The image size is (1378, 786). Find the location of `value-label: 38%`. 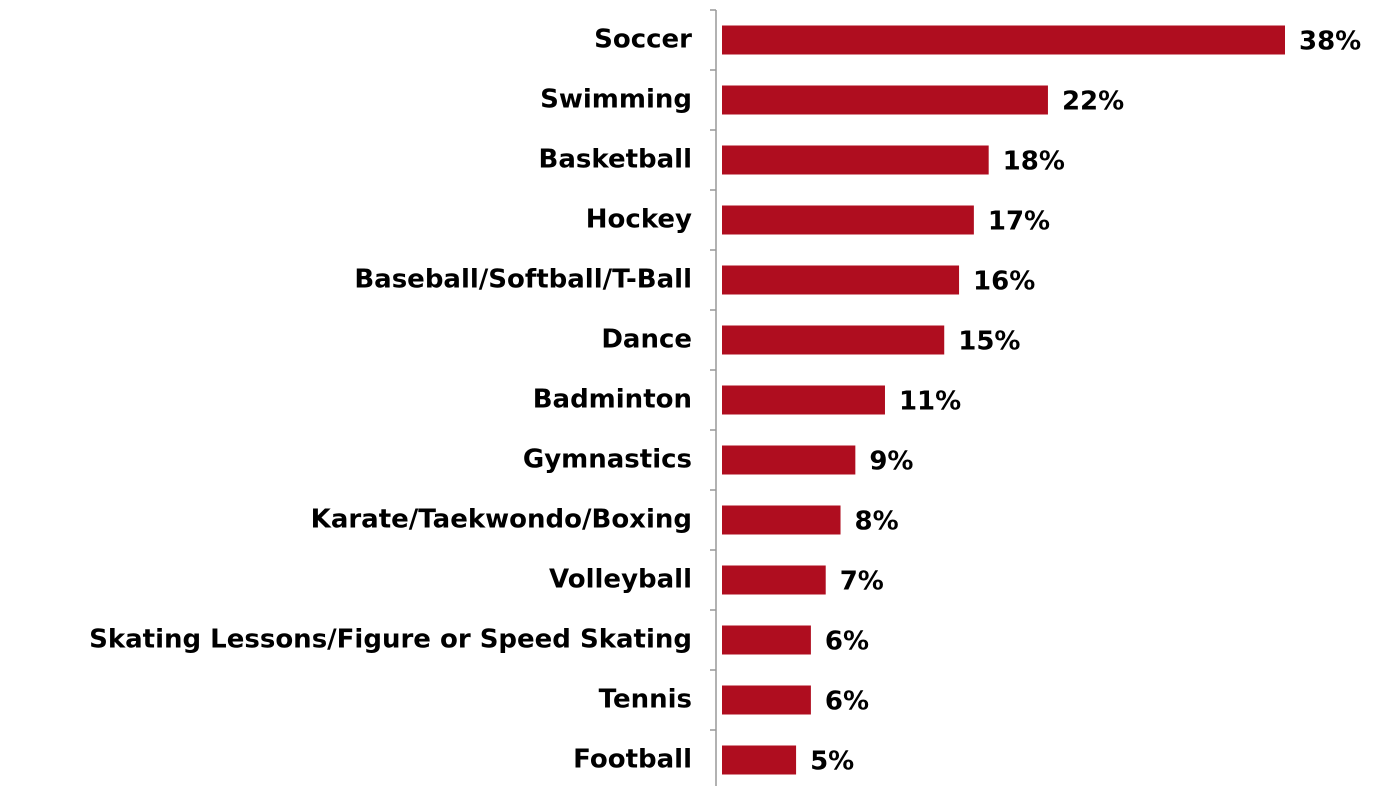

value-label: 38% is located at coordinates (1330, 42).